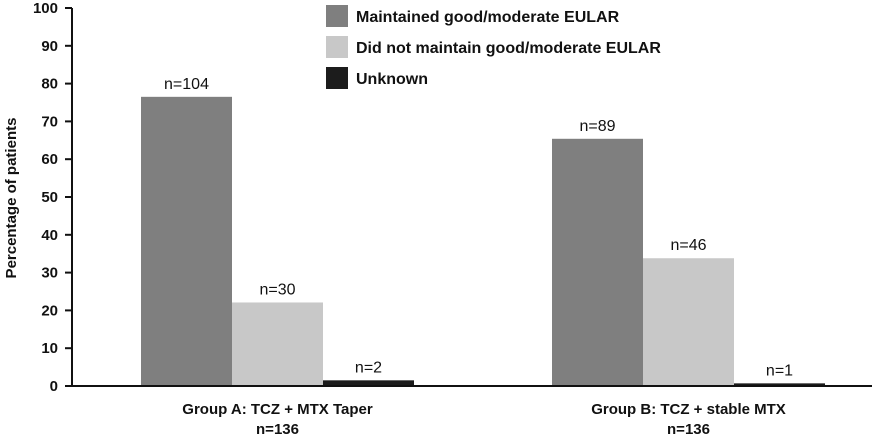 Image resolution: width=877 pixels, height=440 pixels. I want to click on data-label: n=30, so click(277, 289).